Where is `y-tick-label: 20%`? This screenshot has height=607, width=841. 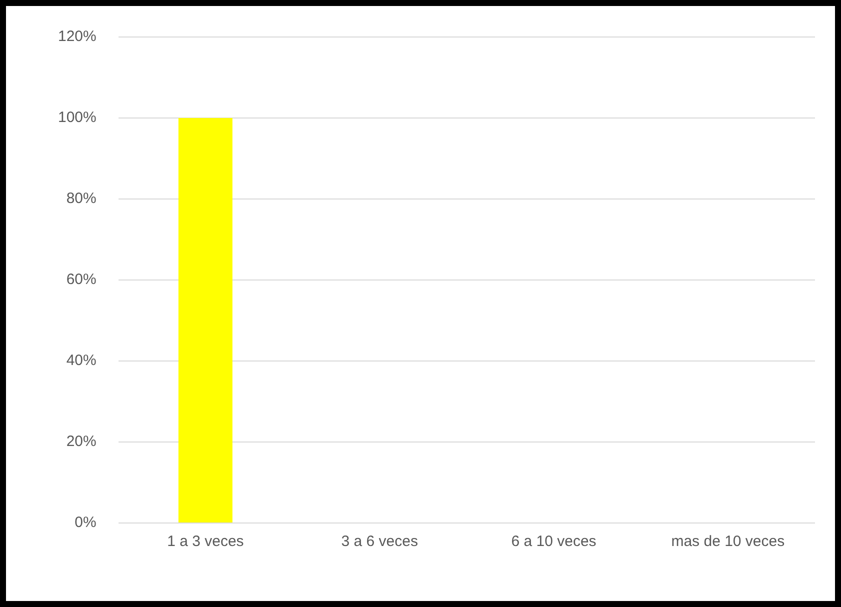 y-tick-label: 20% is located at coordinates (81, 441).